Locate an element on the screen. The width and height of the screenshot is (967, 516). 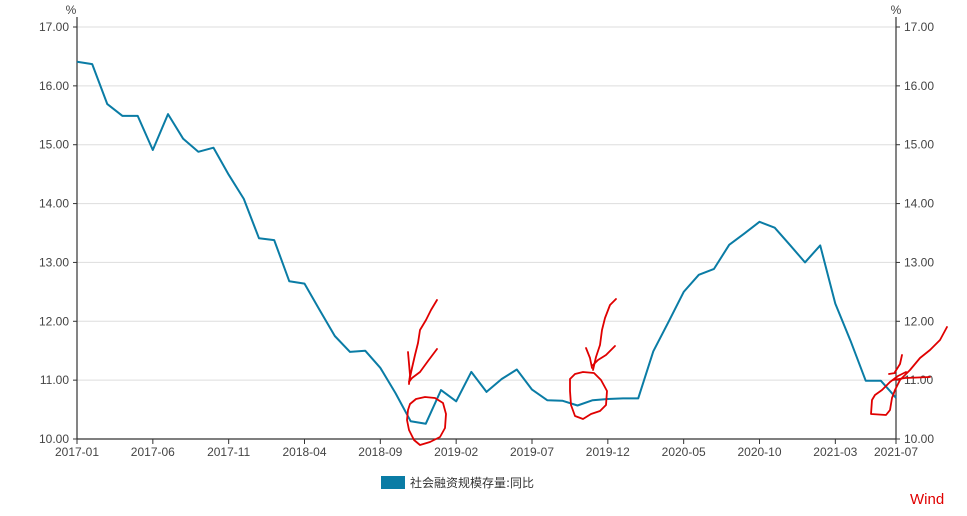
x-tick-label: 2019-07 is located at coordinates (532, 452).